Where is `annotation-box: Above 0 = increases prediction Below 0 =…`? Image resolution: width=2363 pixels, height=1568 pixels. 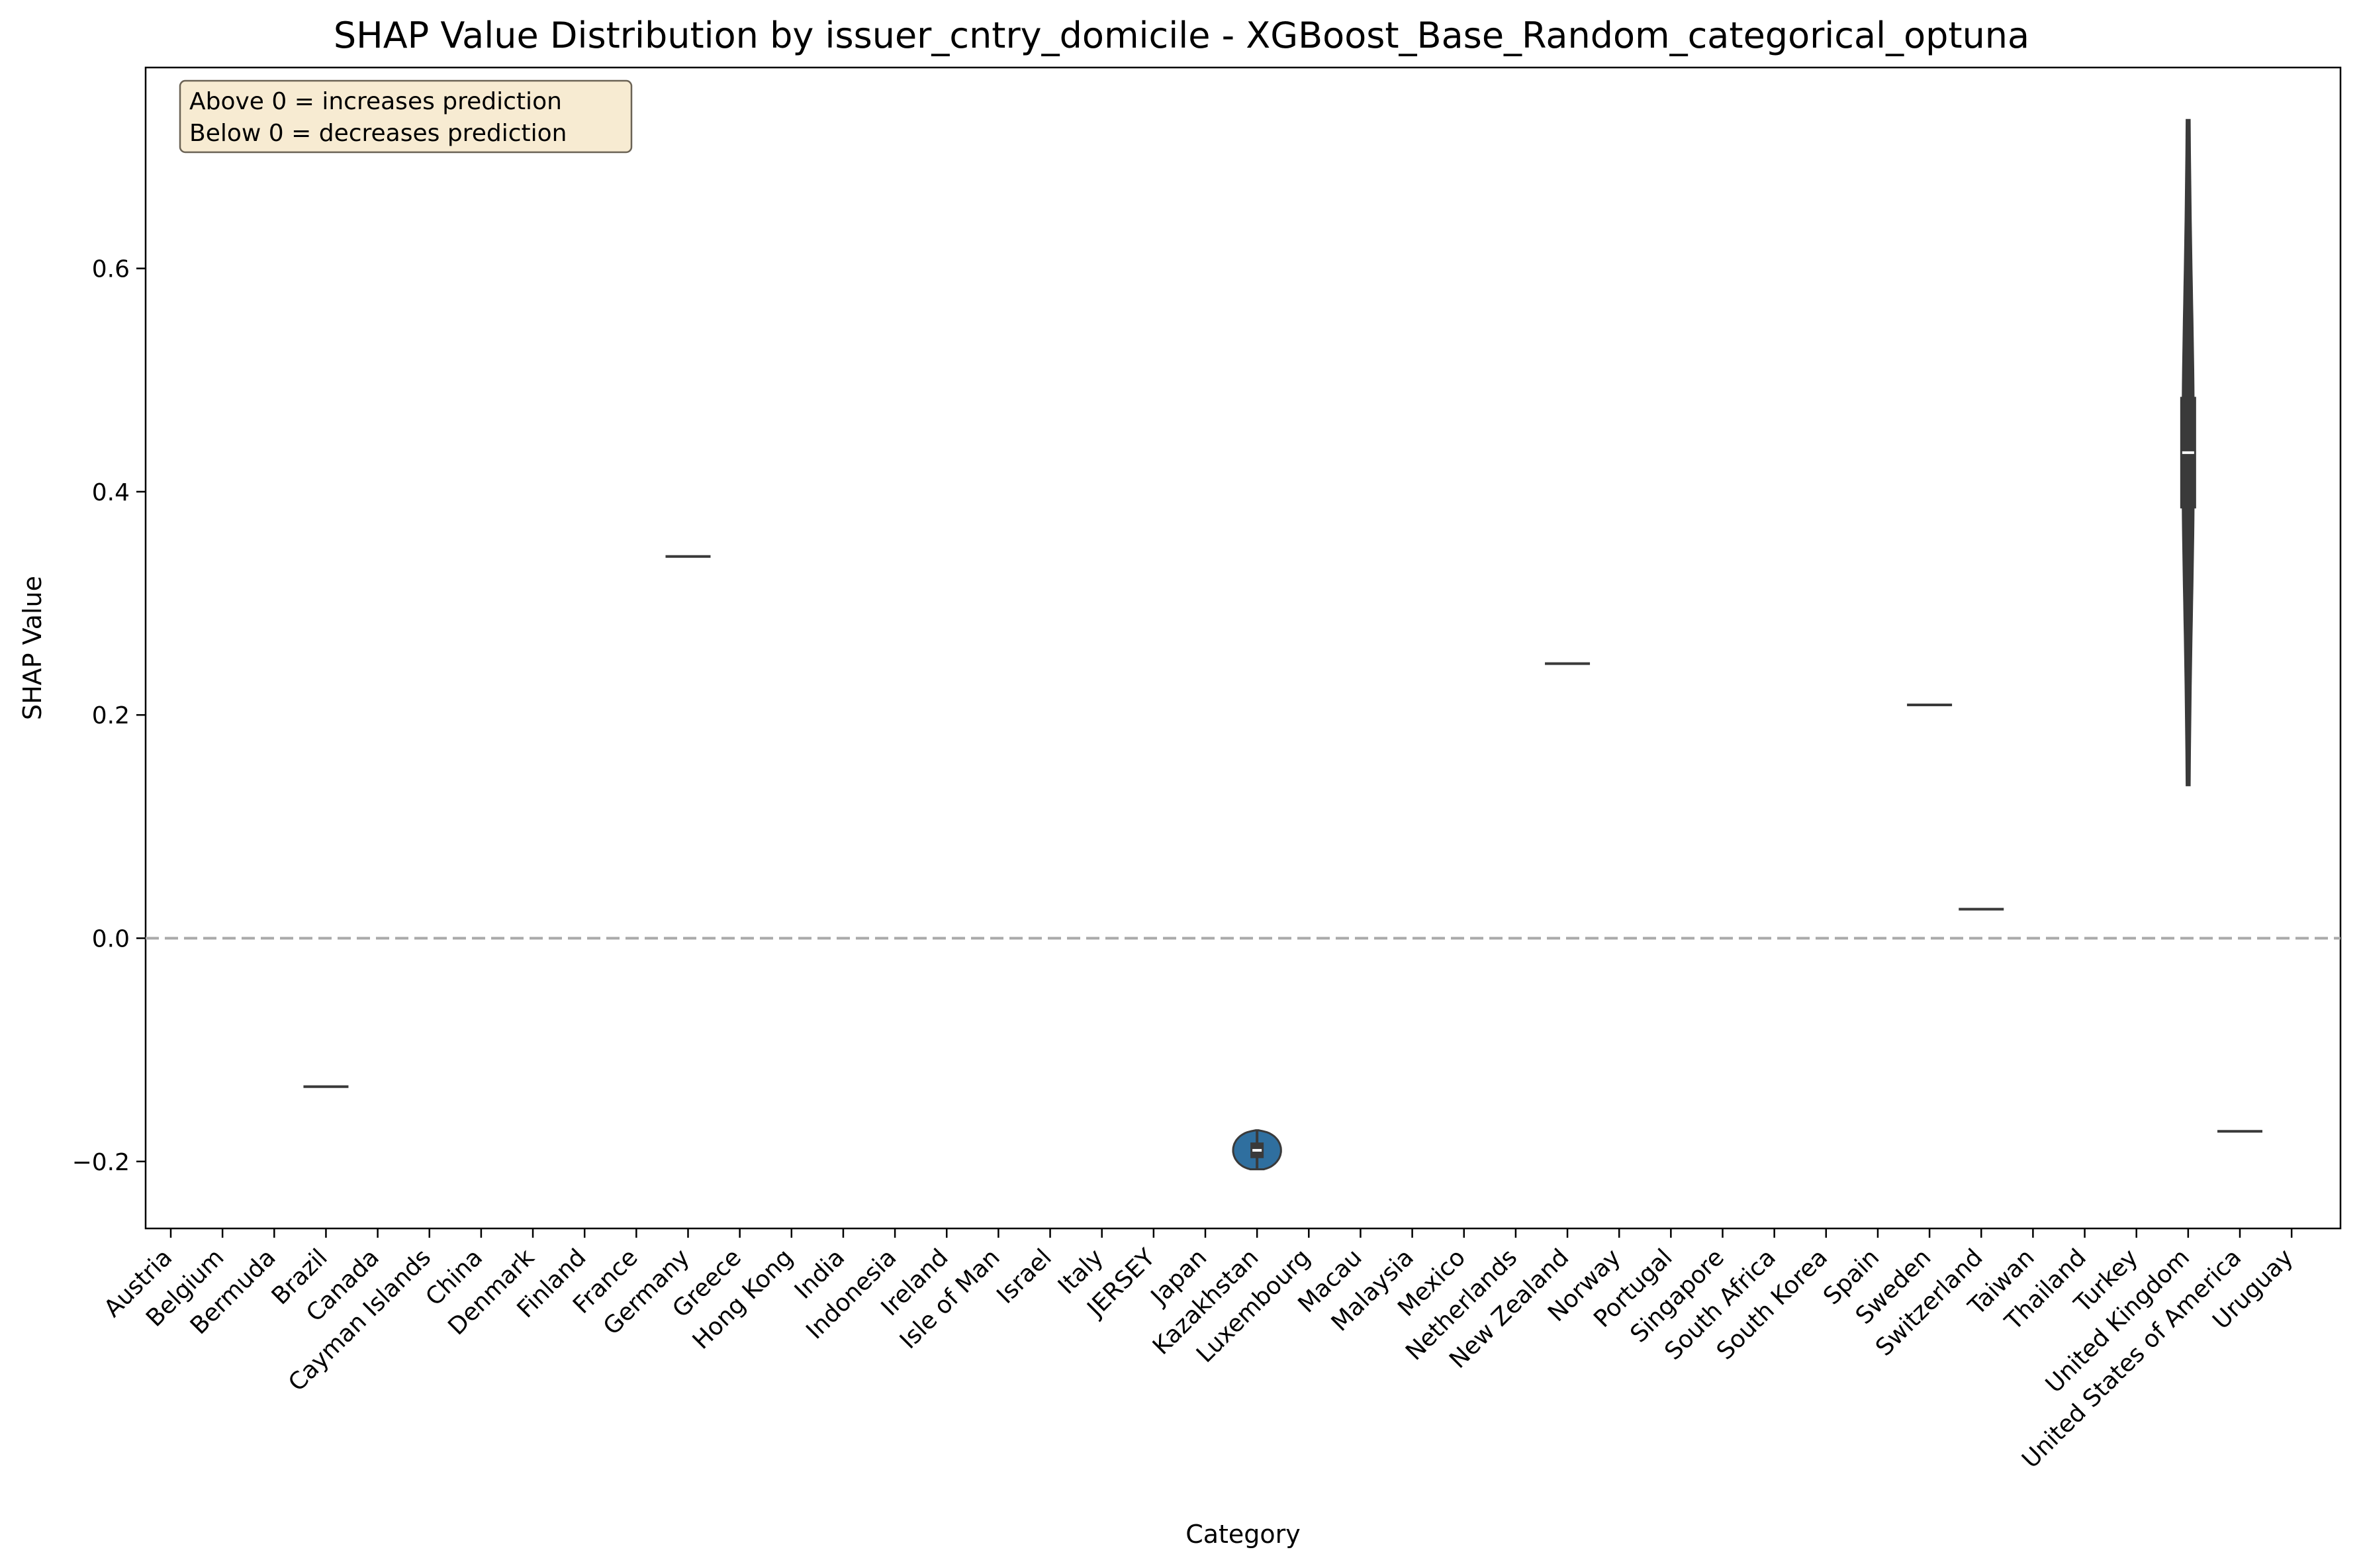
annotation-box: Above 0 = increases prediction Below 0 =… is located at coordinates (406, 116).